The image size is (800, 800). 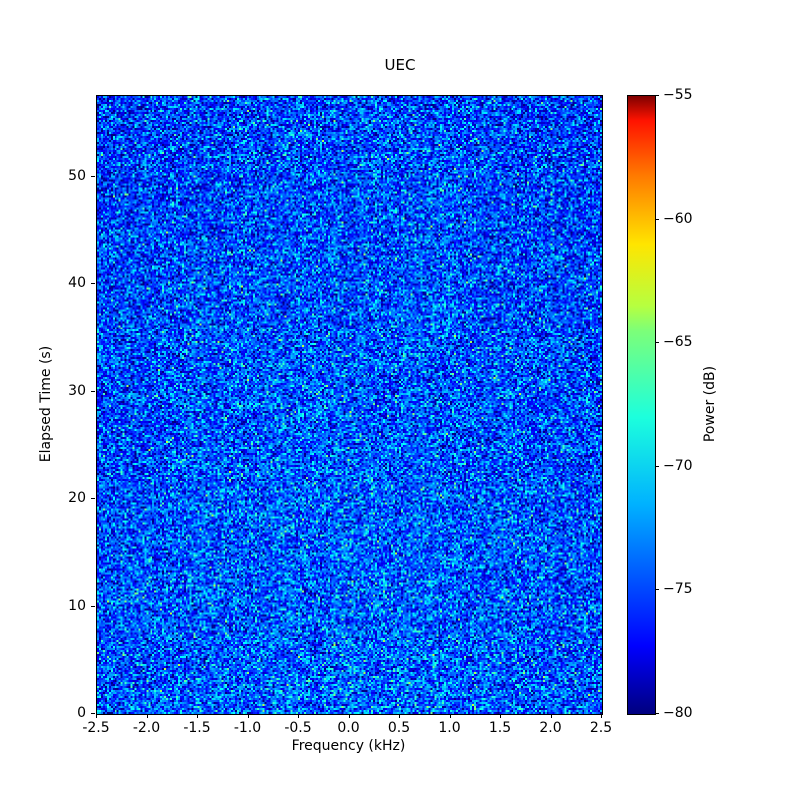 What do you see at coordinates (146, 728) in the screenshot?
I see `x-tick-label: -2.0` at bounding box center [146, 728].